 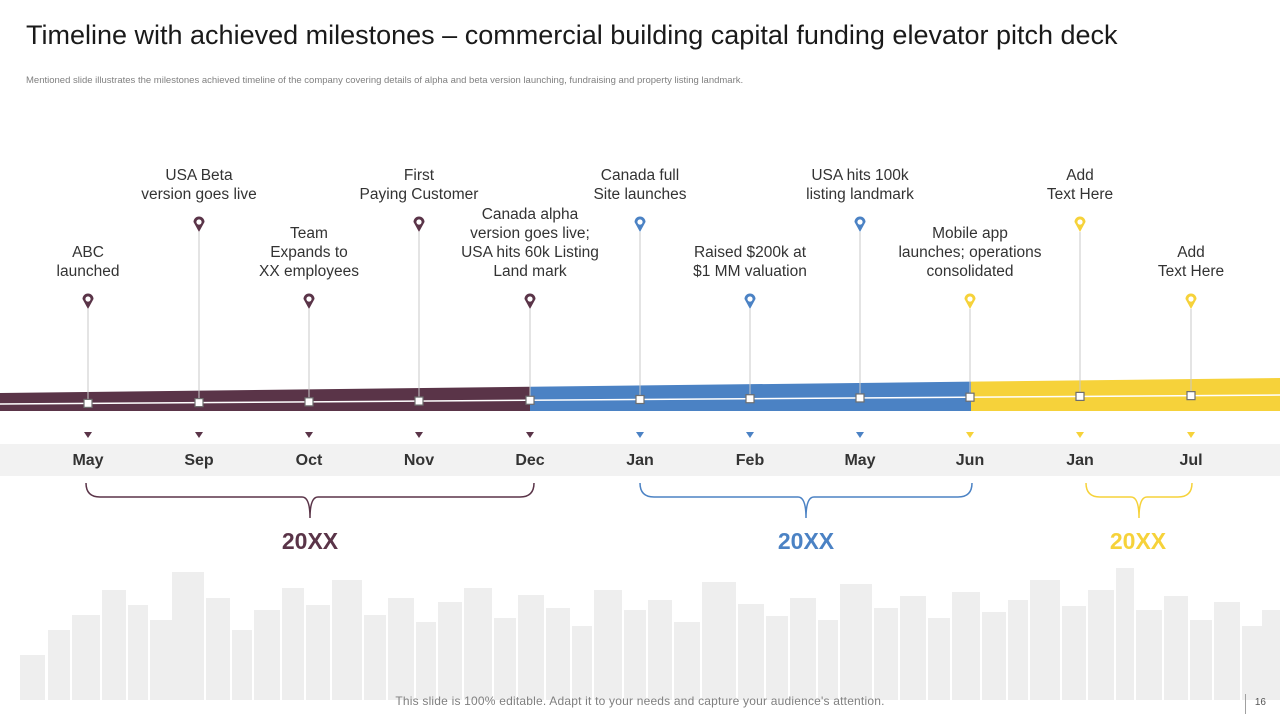 What do you see at coordinates (860, 185) in the screenshot?
I see `milestone-label: USA hits 100k listing landmark` at bounding box center [860, 185].